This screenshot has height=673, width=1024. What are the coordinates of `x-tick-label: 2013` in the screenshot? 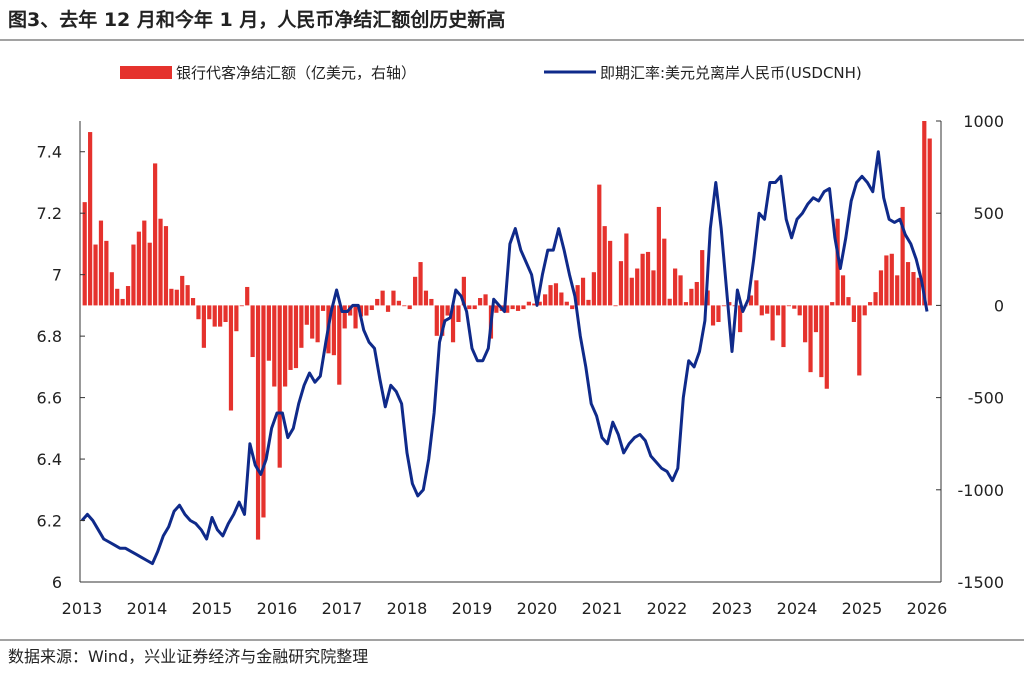 It's located at (82, 608).